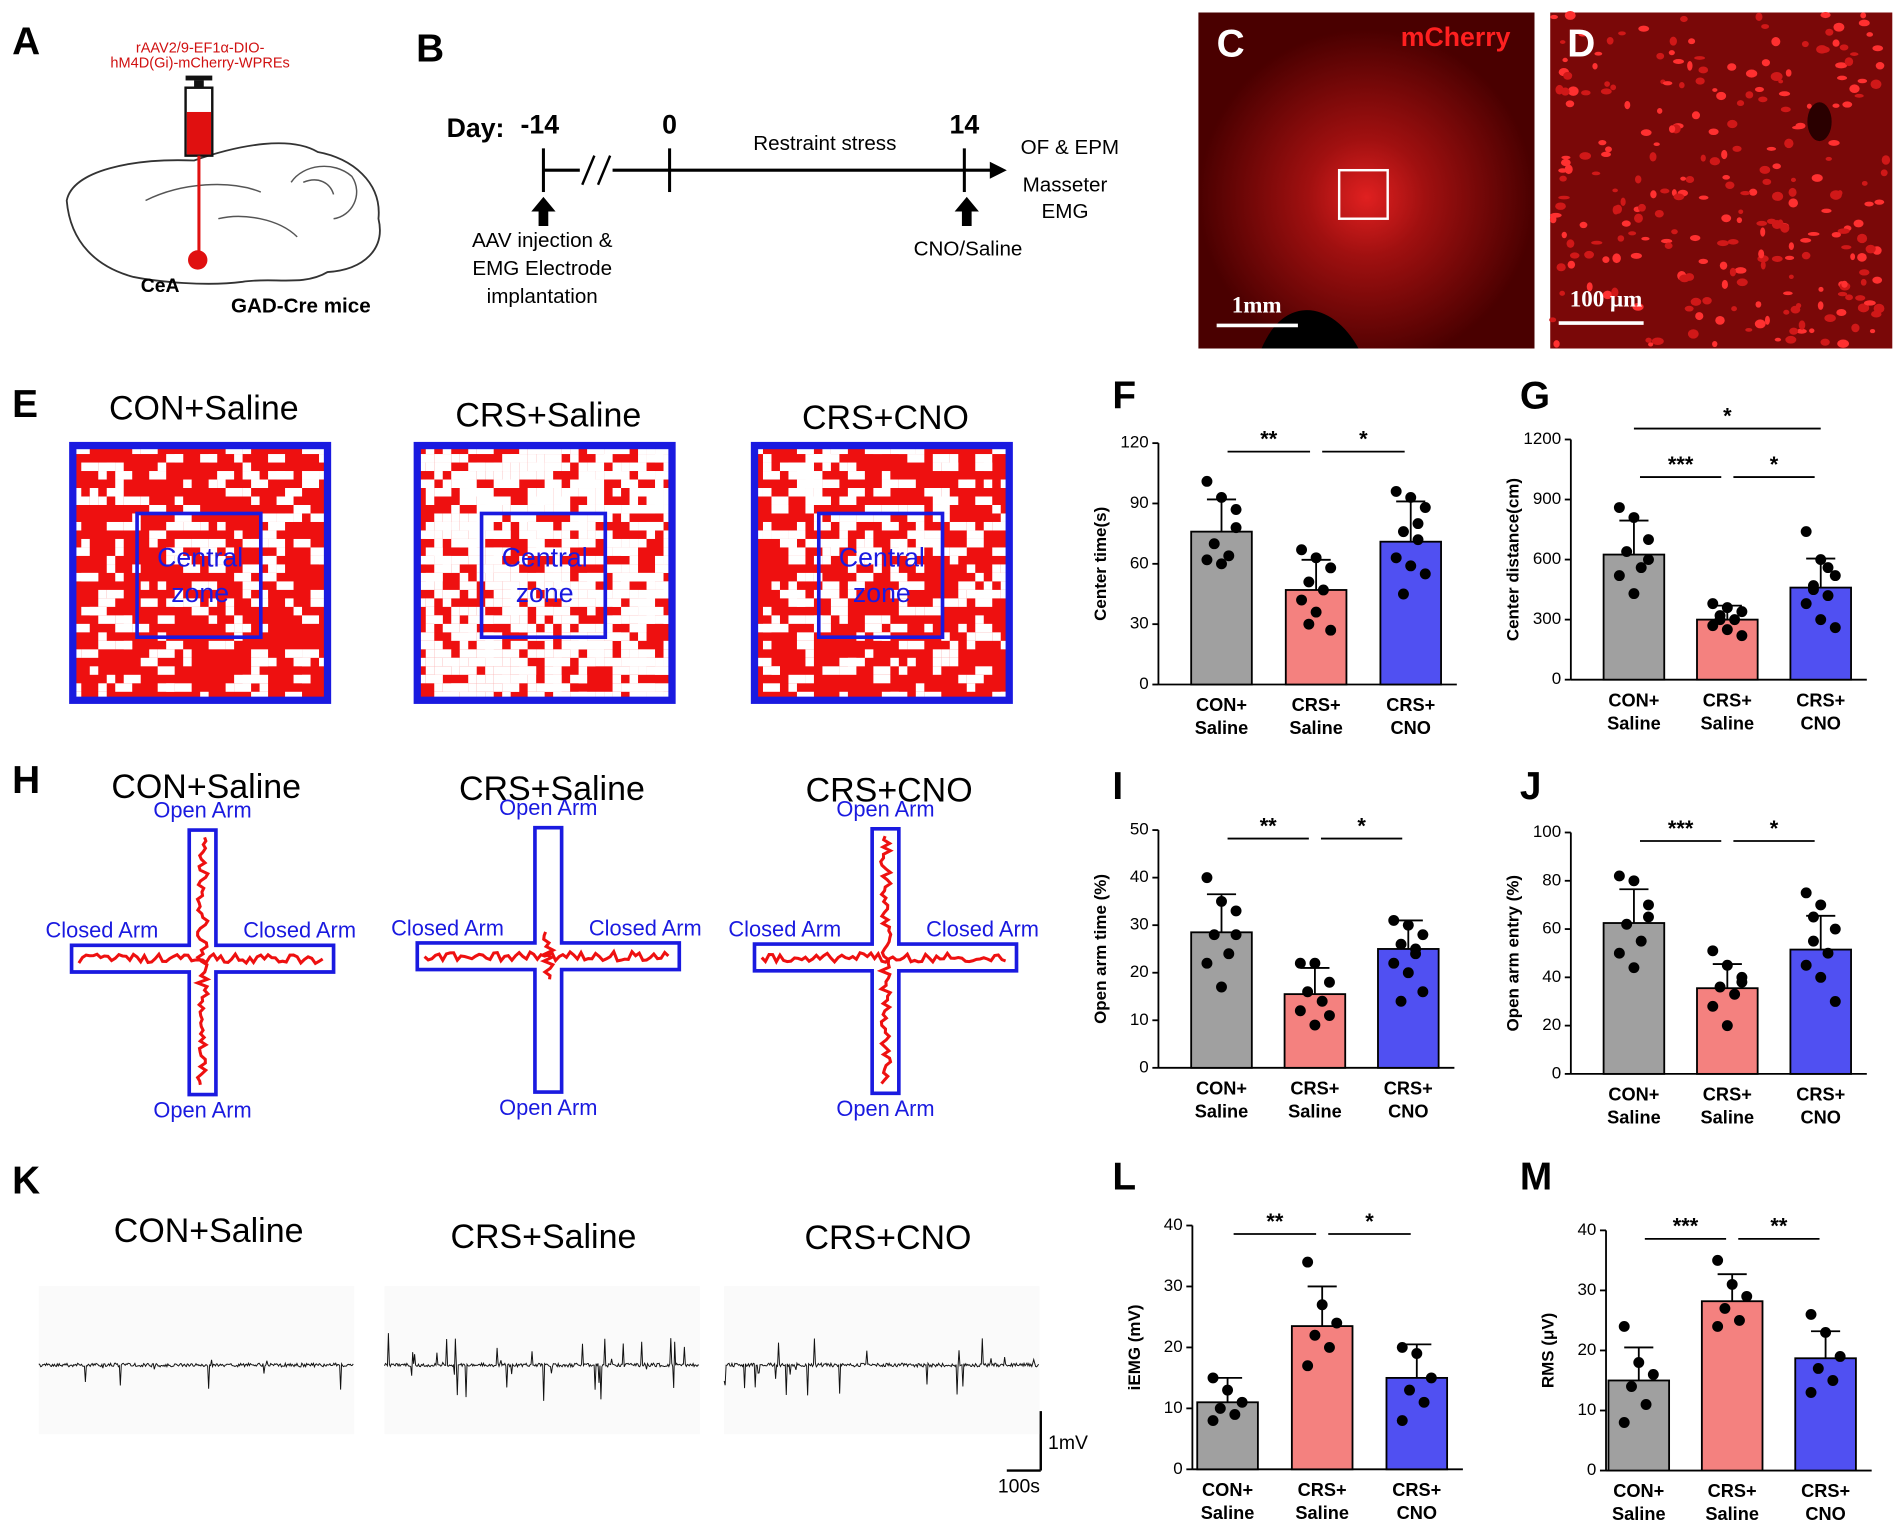 This screenshot has height=1534, width=1902. Describe the element at coordinates (199, 575) in the screenshot. I see `central-zone` at that location.